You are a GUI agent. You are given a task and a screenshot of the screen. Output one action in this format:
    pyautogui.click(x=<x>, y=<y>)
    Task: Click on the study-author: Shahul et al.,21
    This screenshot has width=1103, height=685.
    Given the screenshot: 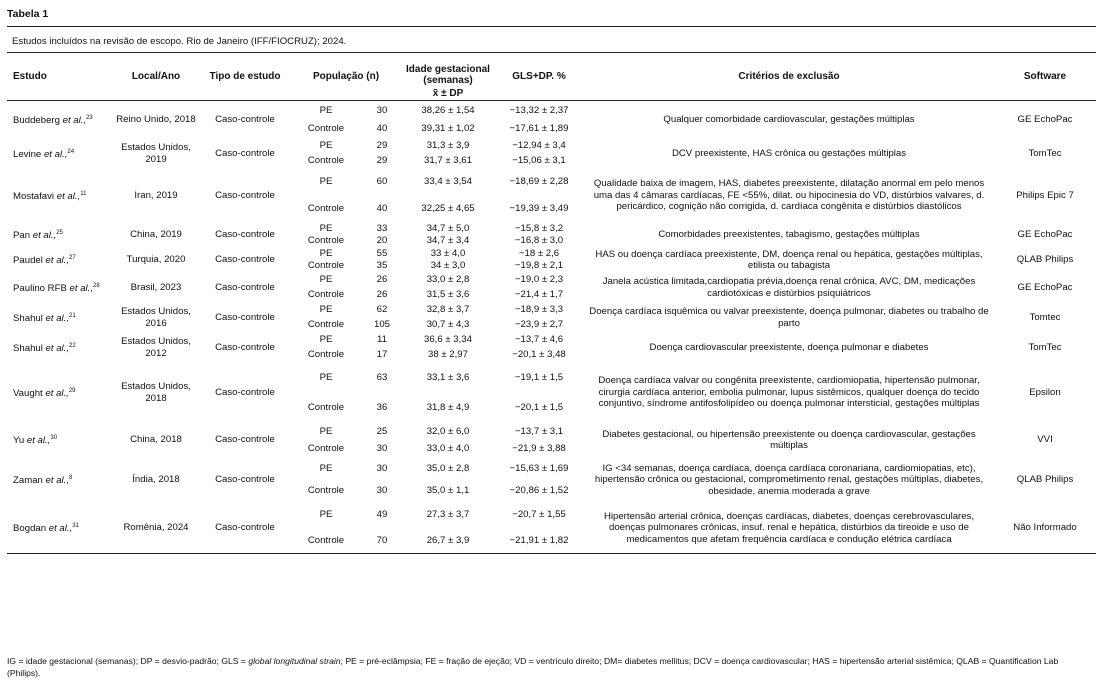 What is the action you would take?
    pyautogui.click(x=59, y=318)
    